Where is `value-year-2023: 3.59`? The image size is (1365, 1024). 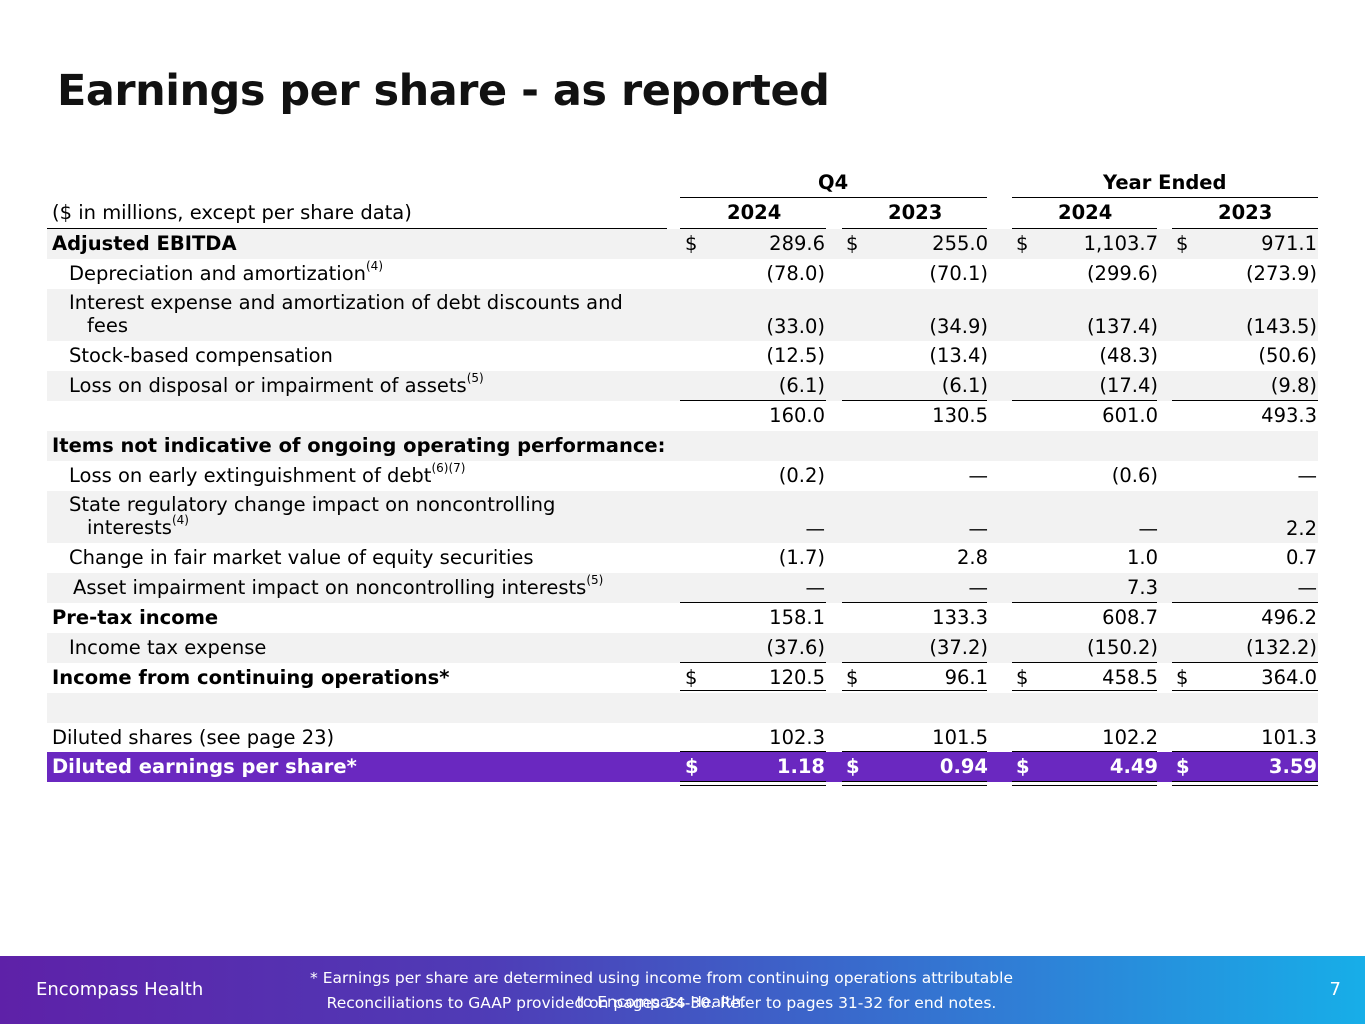 value-year-2023: 3.59 is located at coordinates (1292, 766).